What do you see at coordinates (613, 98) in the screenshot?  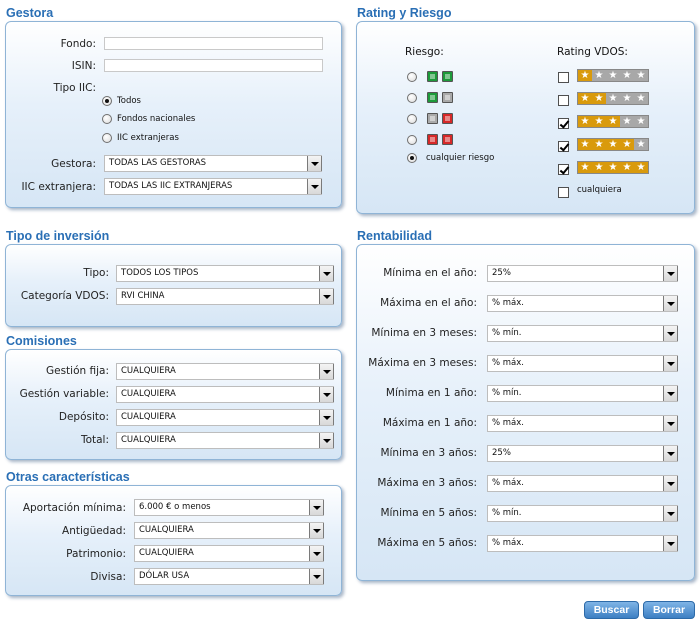 I see `rating-stars-2: ★ ★ ★ ★ ★` at bounding box center [613, 98].